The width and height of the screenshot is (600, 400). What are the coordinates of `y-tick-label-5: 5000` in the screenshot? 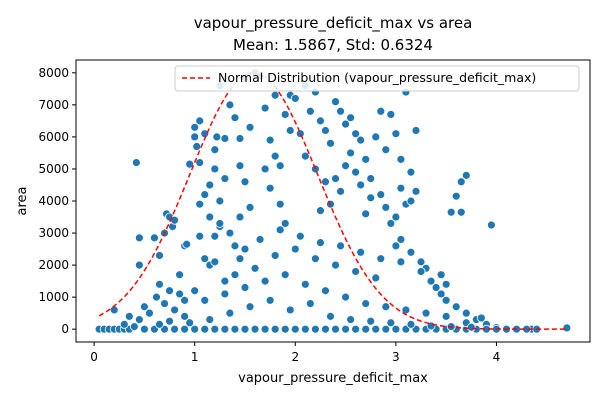 It's located at (53, 169).